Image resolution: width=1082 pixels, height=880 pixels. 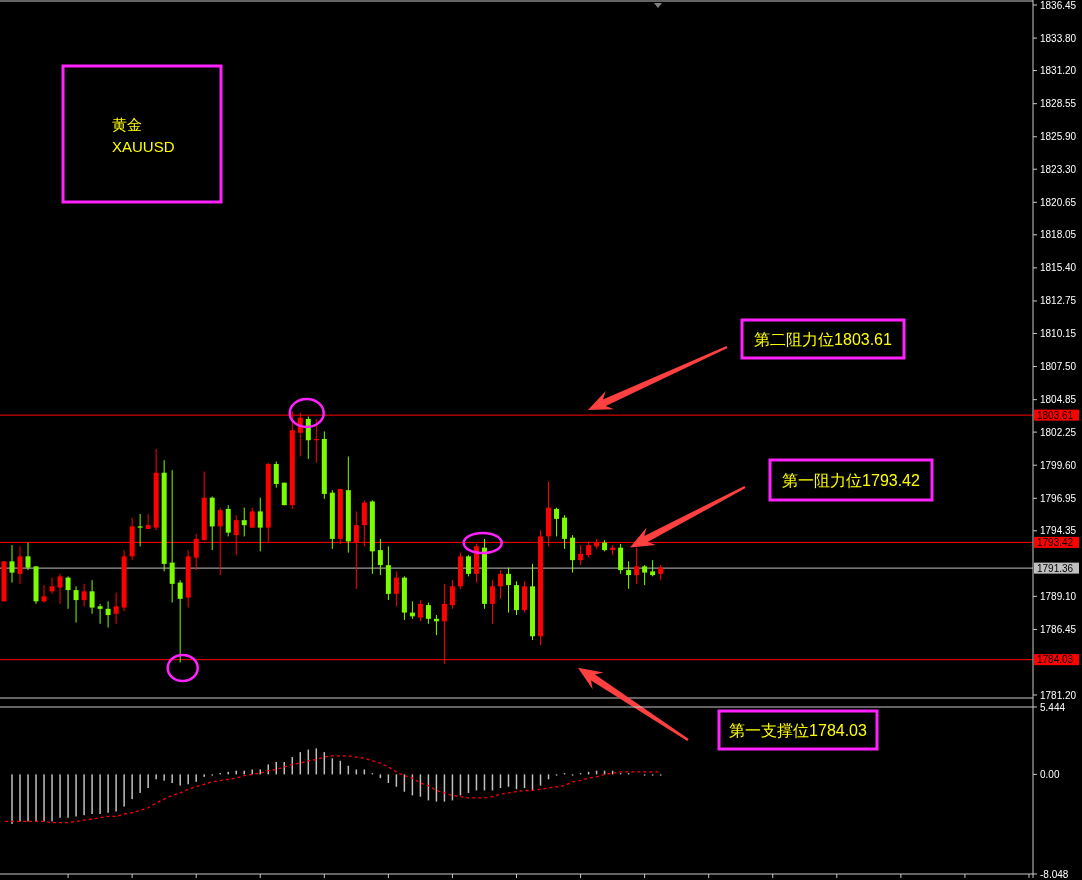 What do you see at coordinates (1058, 333) in the screenshot?
I see `y-tick-label: 1810.15` at bounding box center [1058, 333].